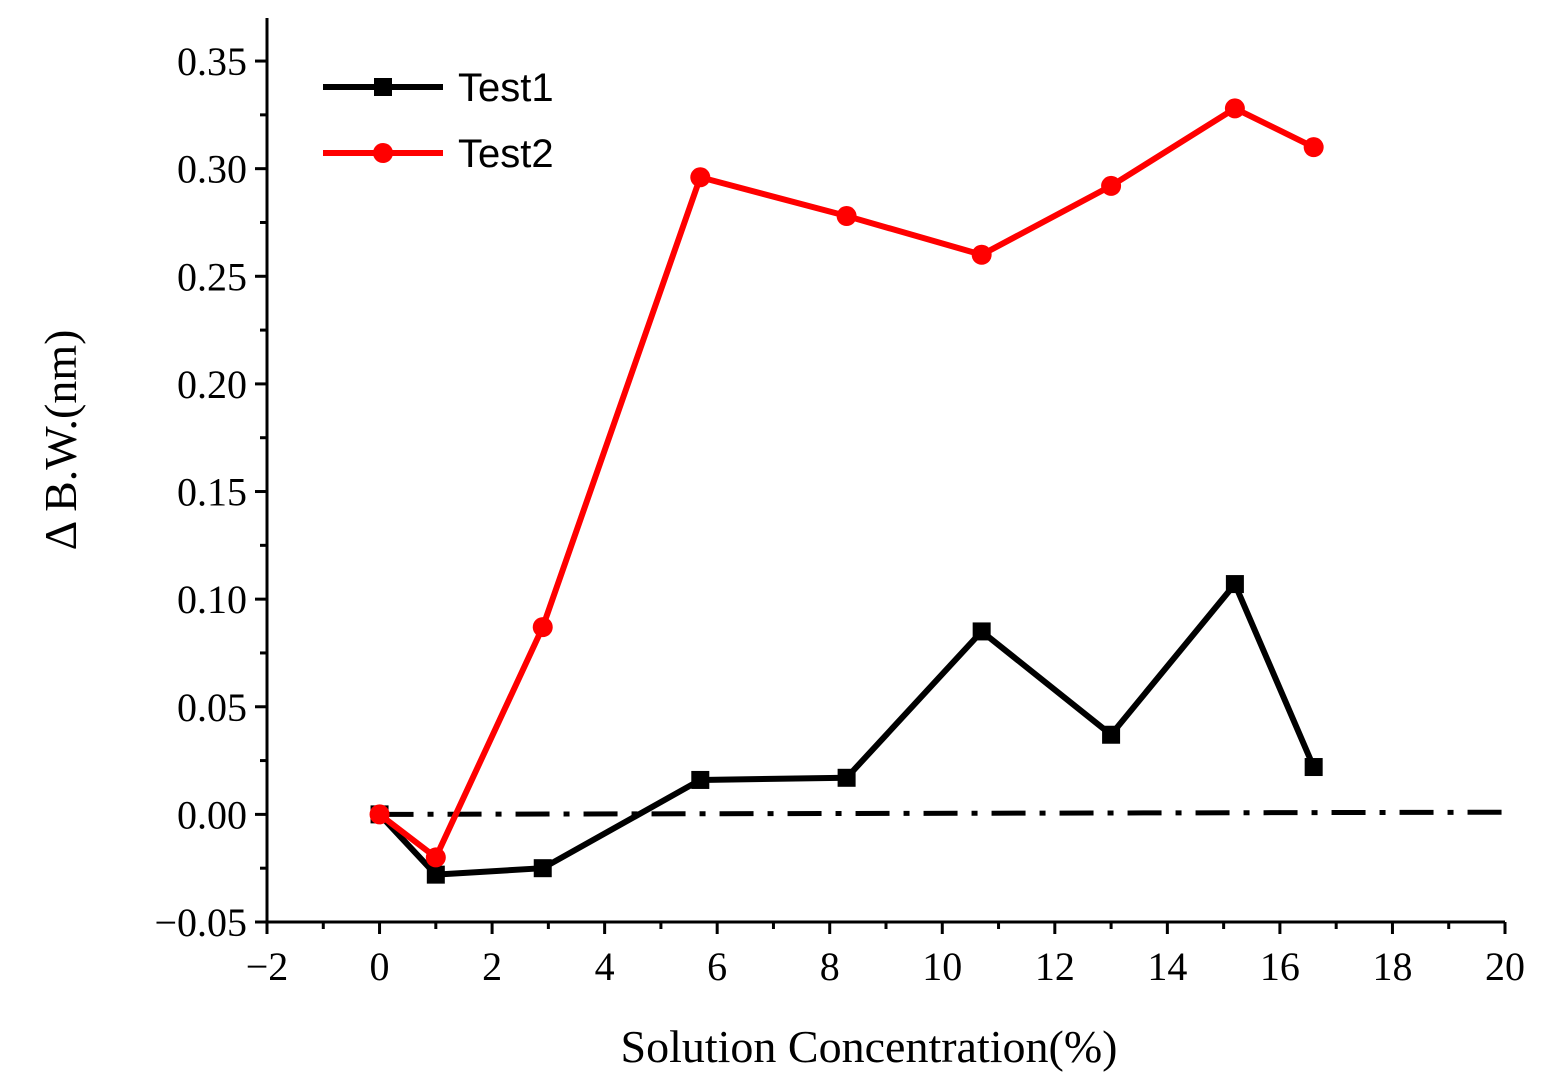  Describe the element at coordinates (212, 492) in the screenshot. I see `y-tick-label: 0.15` at that location.